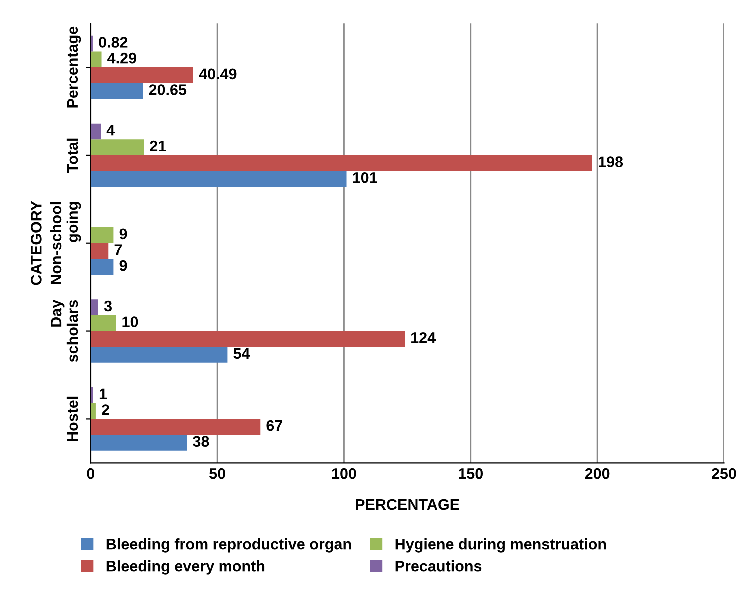  Describe the element at coordinates (64, 331) in the screenshot. I see `y-tick-label: Day scholars` at that location.